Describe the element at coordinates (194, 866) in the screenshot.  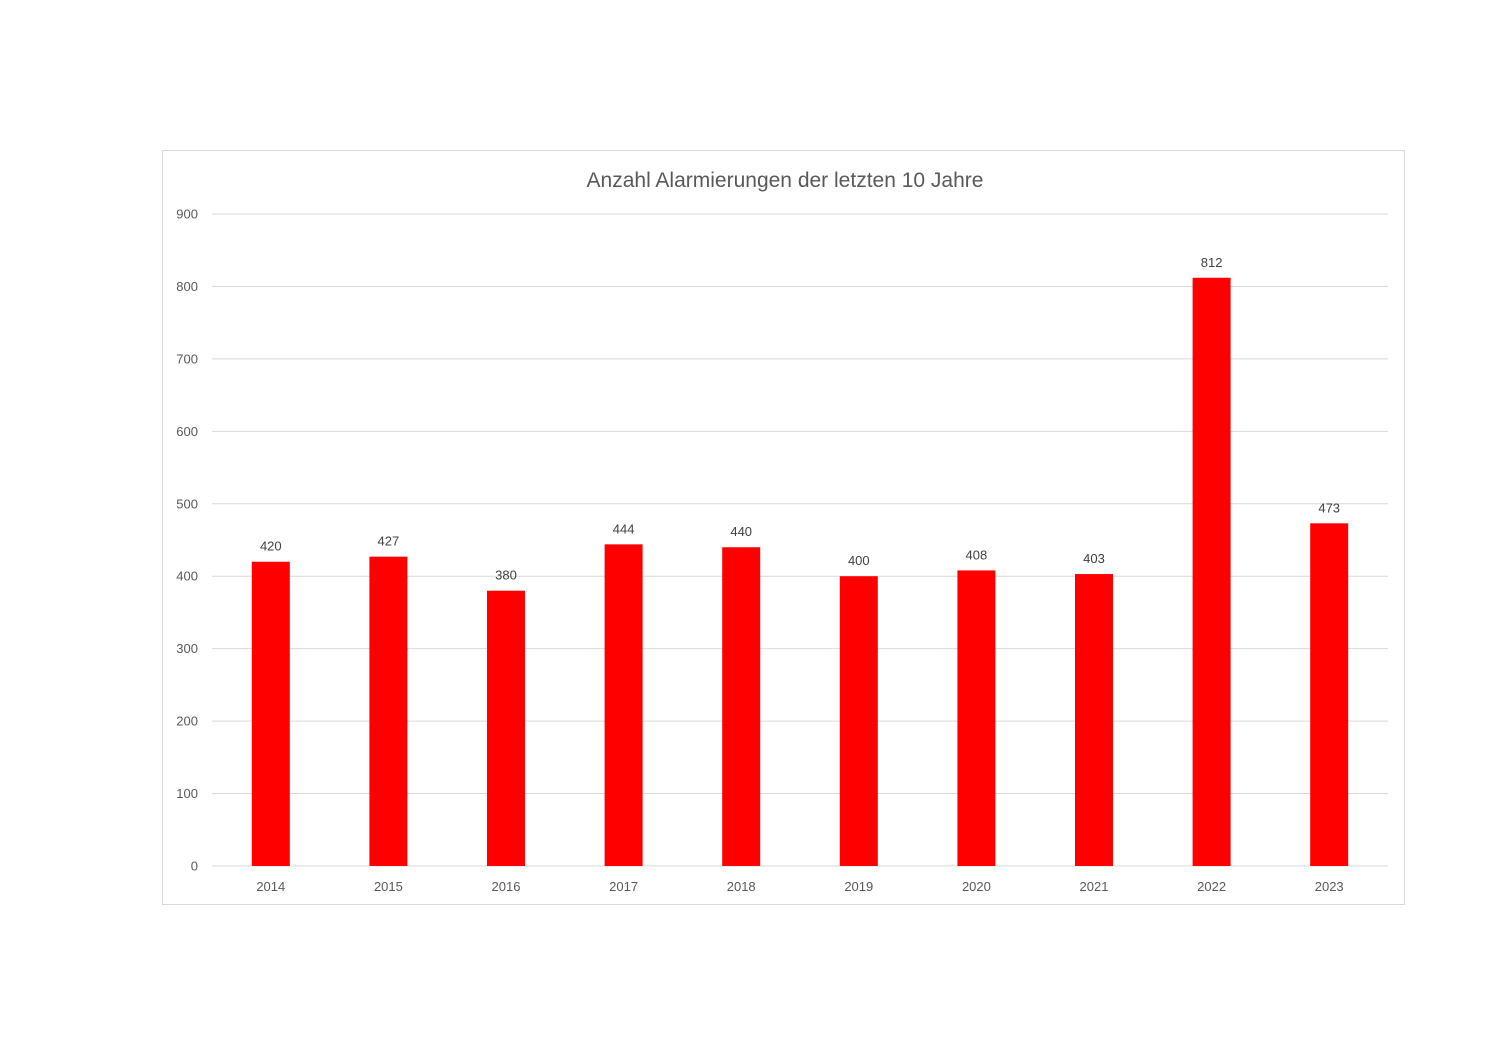
I see `y-tick-label: 0` at that location.